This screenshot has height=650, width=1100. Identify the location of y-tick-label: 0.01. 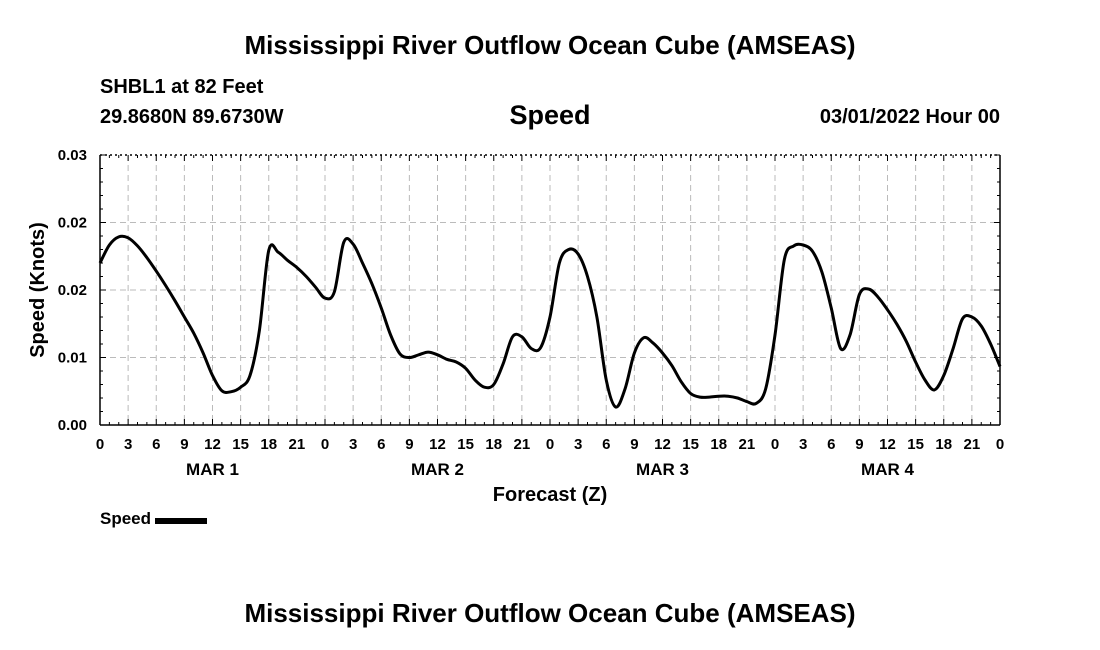
(72, 358).